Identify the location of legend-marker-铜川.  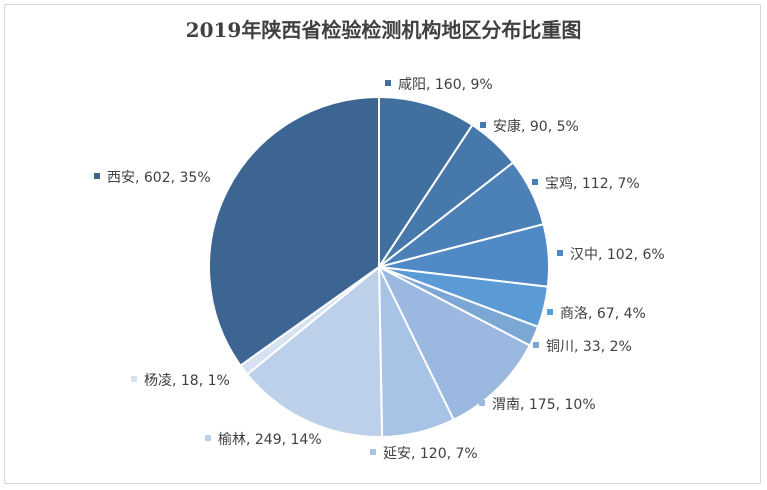
(536, 345).